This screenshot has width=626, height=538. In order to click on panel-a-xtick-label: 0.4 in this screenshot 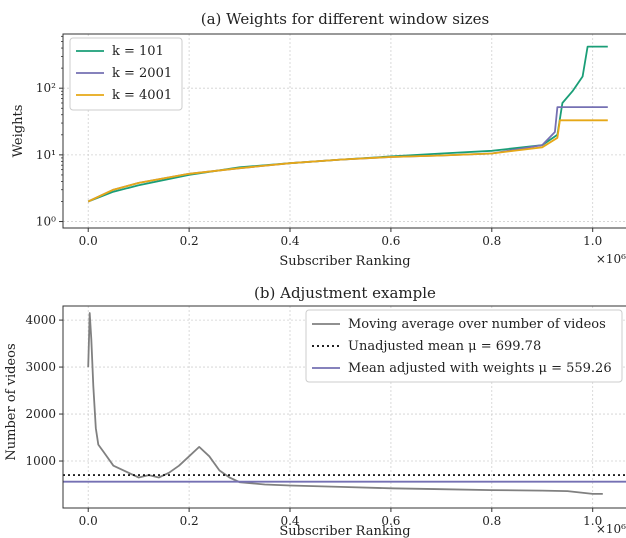, I will do `click(289, 241)`.